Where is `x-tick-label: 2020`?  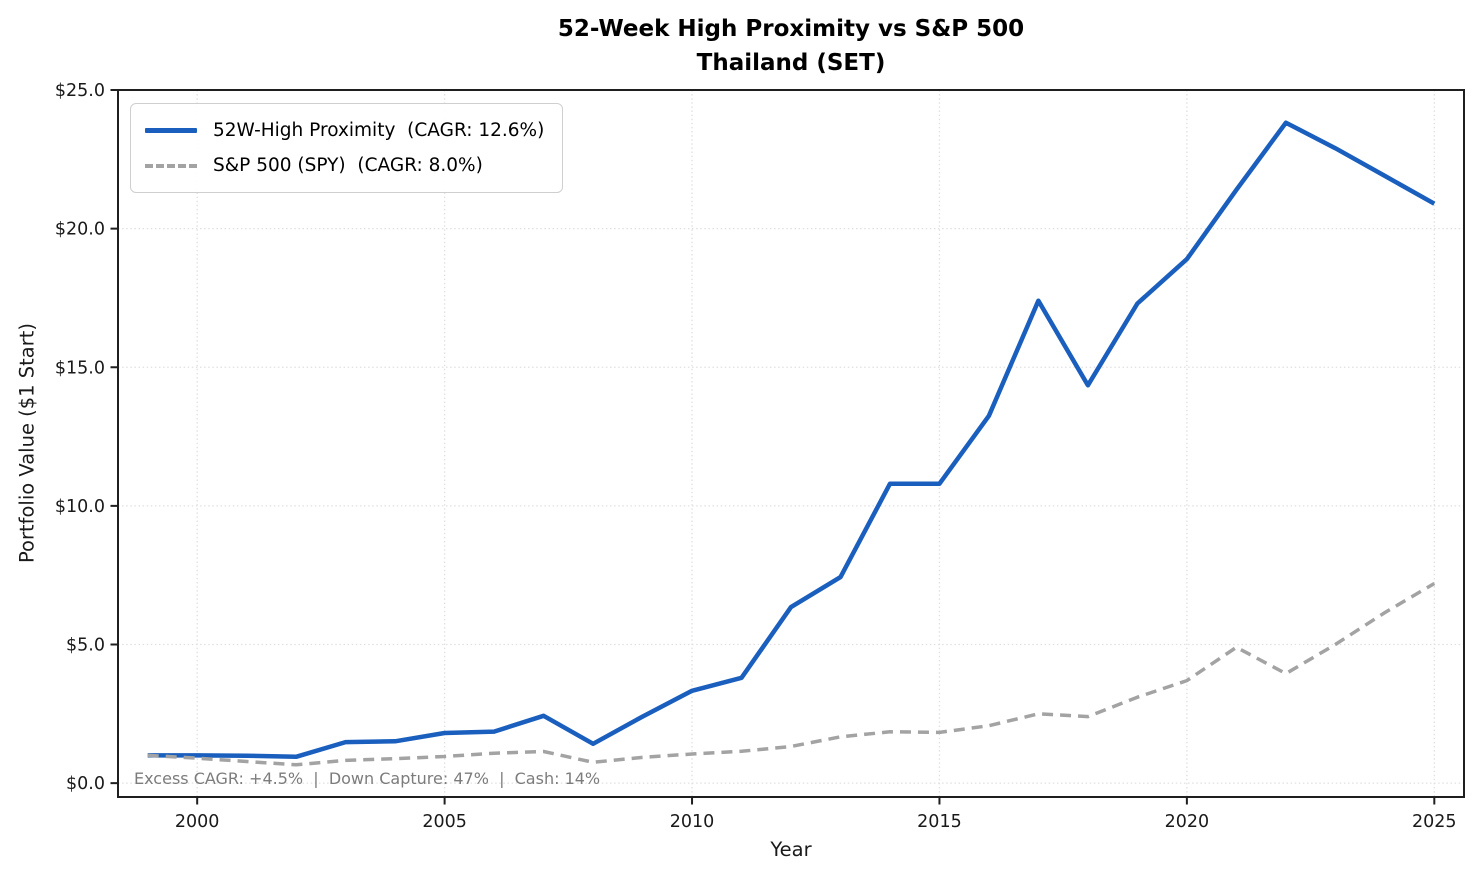 x-tick-label: 2020 is located at coordinates (1187, 822).